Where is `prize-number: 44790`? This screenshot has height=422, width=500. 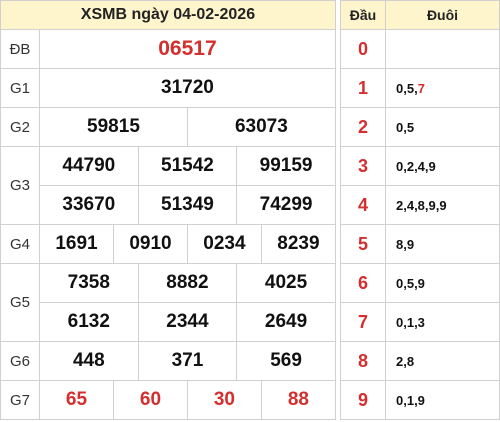
prize-number: 44790 is located at coordinates (89, 166).